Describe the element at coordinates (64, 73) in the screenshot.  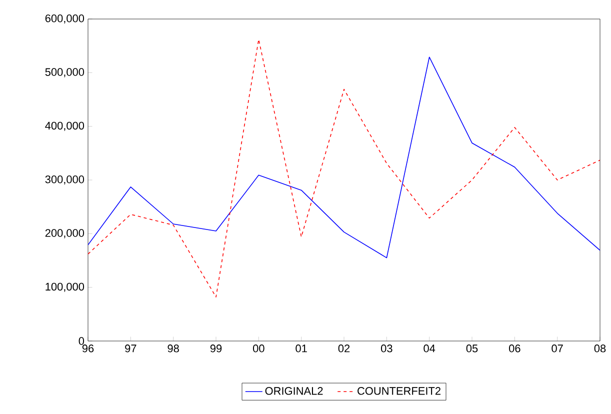
I see `y-tick-label: 500,000` at that location.